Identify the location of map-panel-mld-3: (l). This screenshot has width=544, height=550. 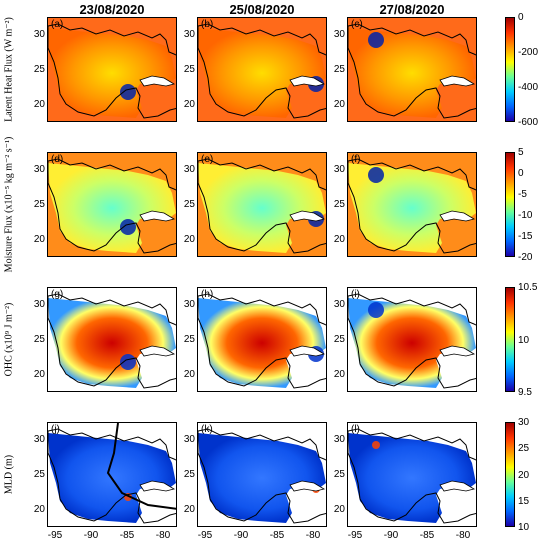
(412, 474).